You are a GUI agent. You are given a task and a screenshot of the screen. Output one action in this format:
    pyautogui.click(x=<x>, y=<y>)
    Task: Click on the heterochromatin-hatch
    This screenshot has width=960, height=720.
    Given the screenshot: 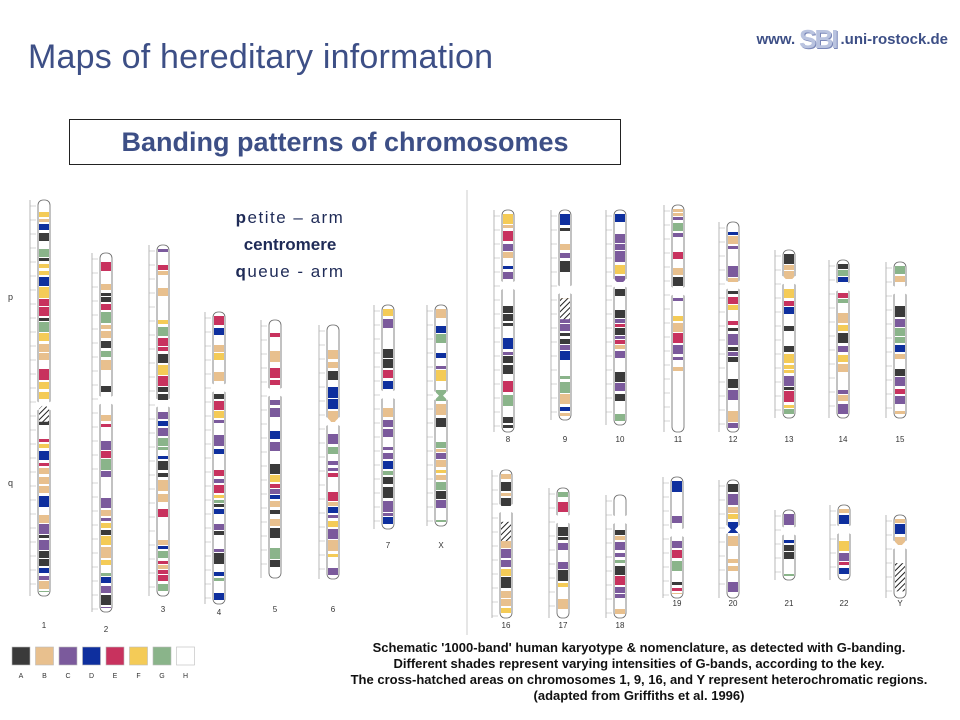 What is the action you would take?
    pyautogui.click(x=506, y=531)
    